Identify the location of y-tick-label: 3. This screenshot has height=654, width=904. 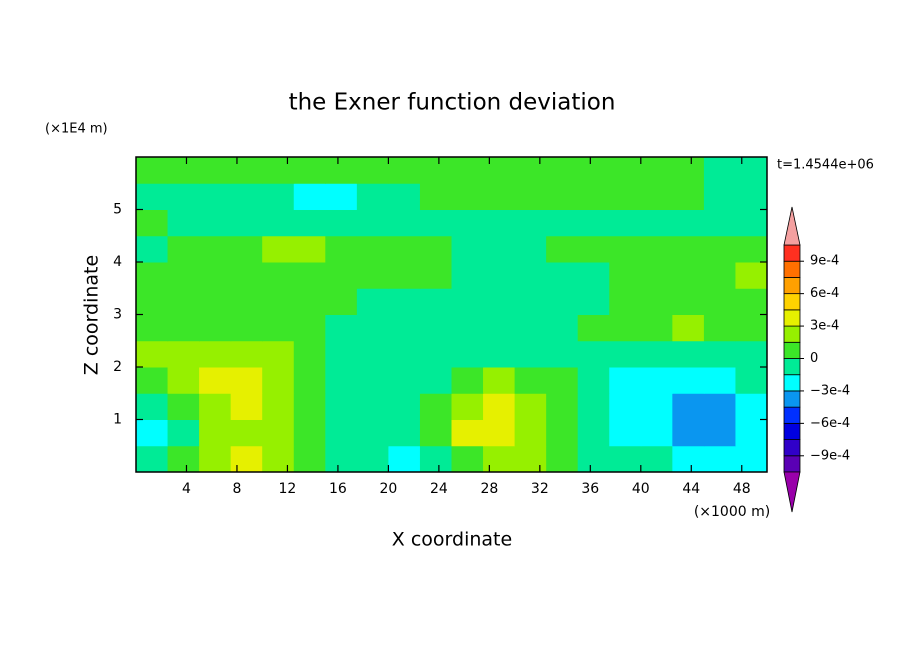
(117, 315).